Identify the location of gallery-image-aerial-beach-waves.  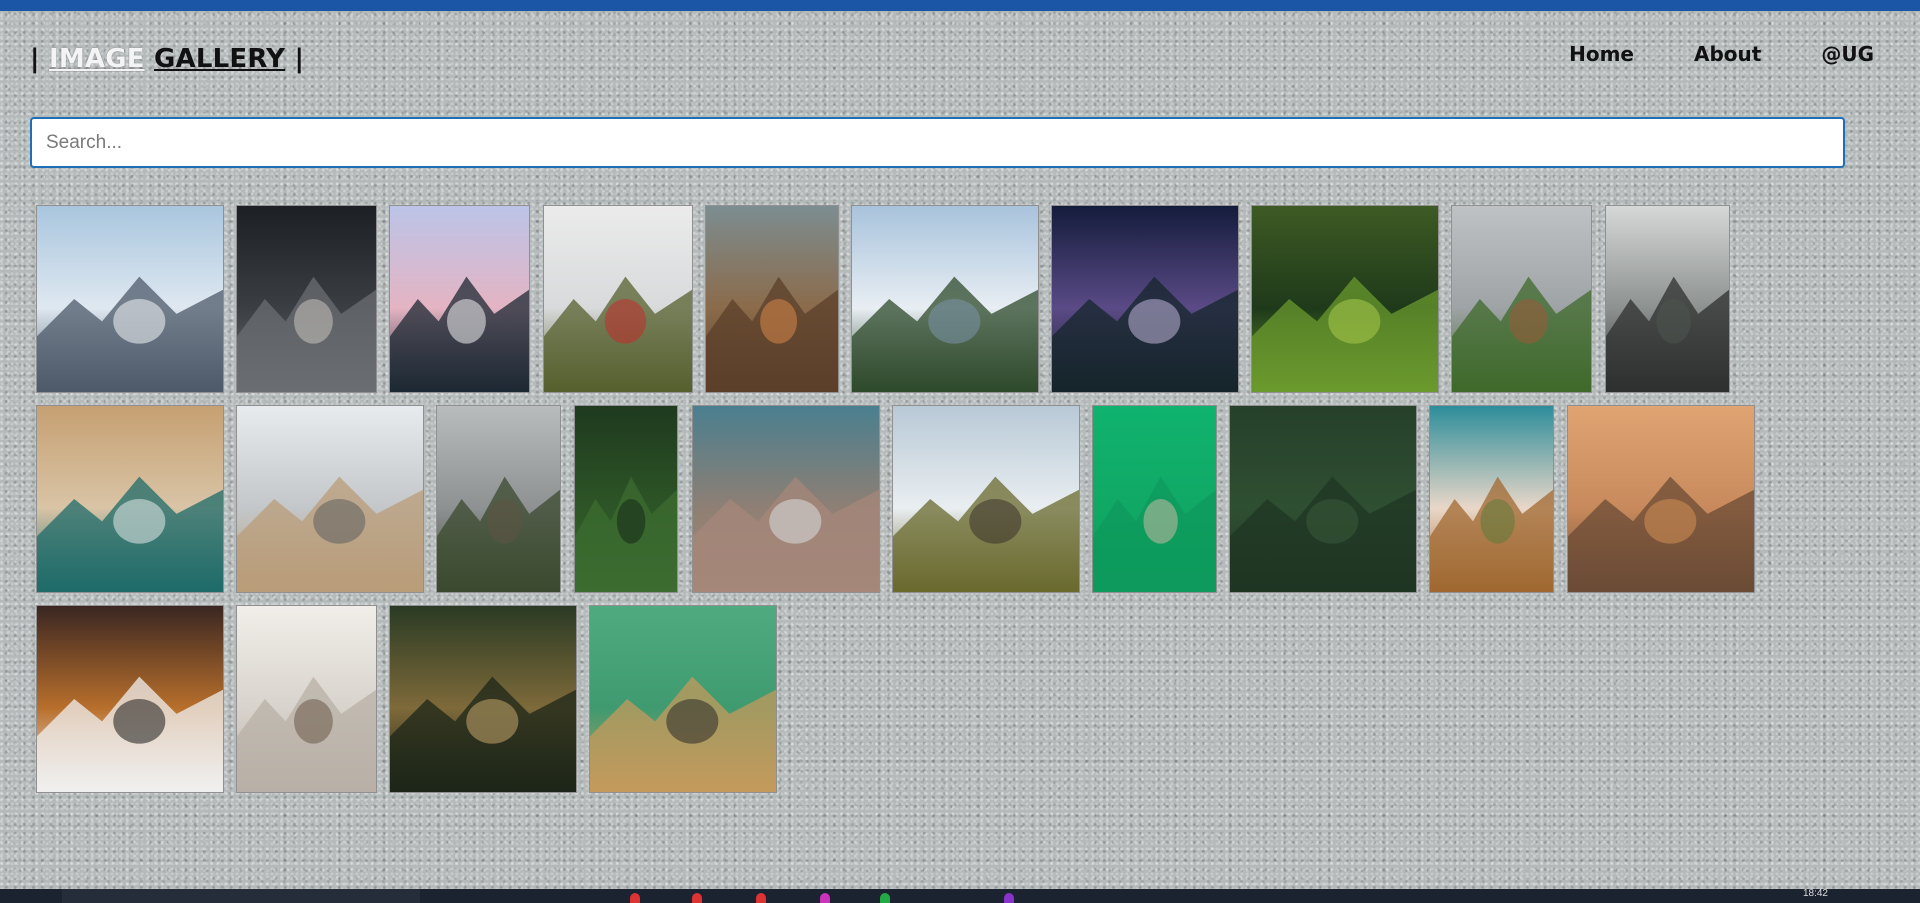
(130, 499).